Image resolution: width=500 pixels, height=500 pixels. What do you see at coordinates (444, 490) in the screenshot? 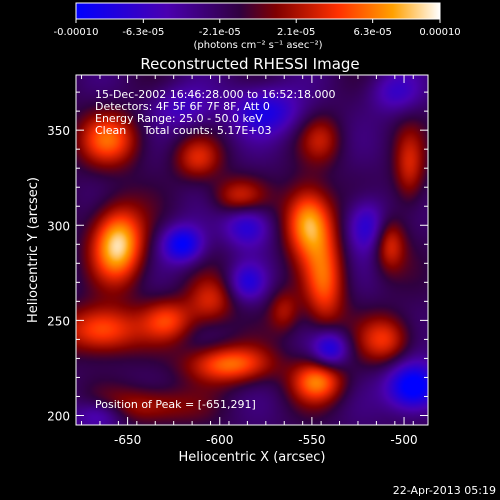
I see `footer-timestamp: 22-Apr-2013 05:19` at bounding box center [444, 490].